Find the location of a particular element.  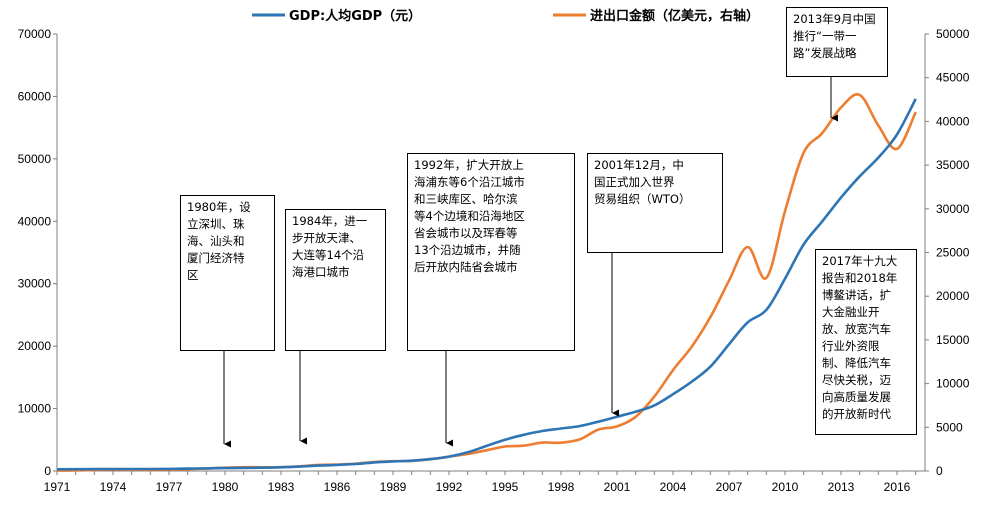

y-right-tick-label: 25000 is located at coordinates (953, 253).